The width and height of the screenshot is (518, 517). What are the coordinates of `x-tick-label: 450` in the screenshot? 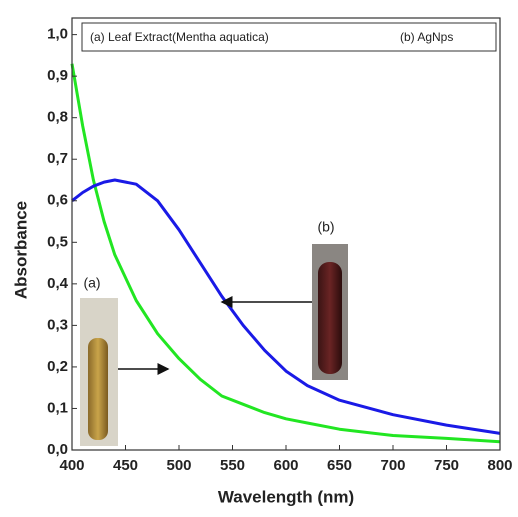 It's located at (125, 465).